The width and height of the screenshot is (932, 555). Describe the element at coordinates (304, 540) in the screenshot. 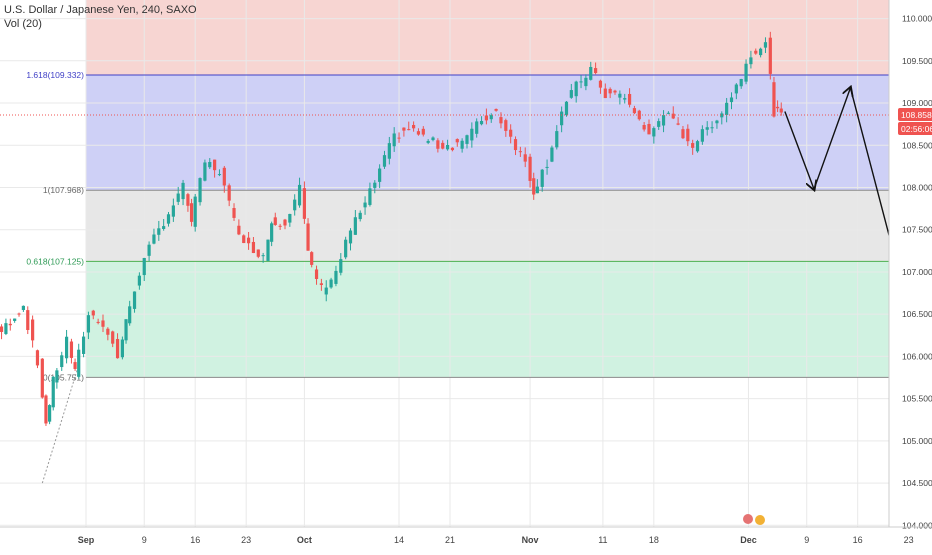

I see `x-tick-label: Oct` at that location.